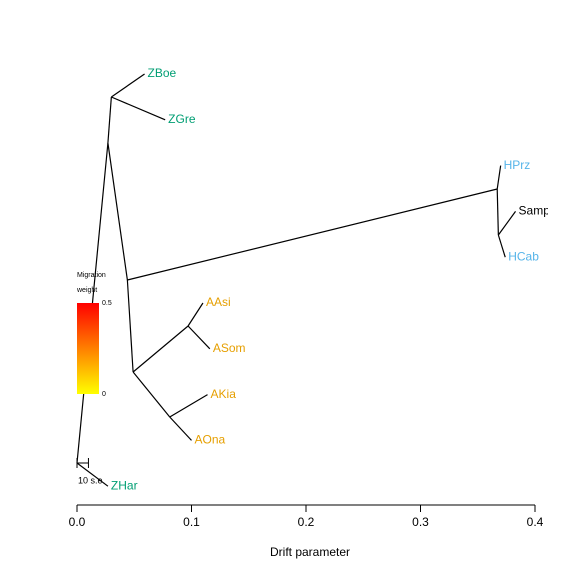 The image size is (576, 581). I want to click on leaf-label: ZGre, so click(182, 119).